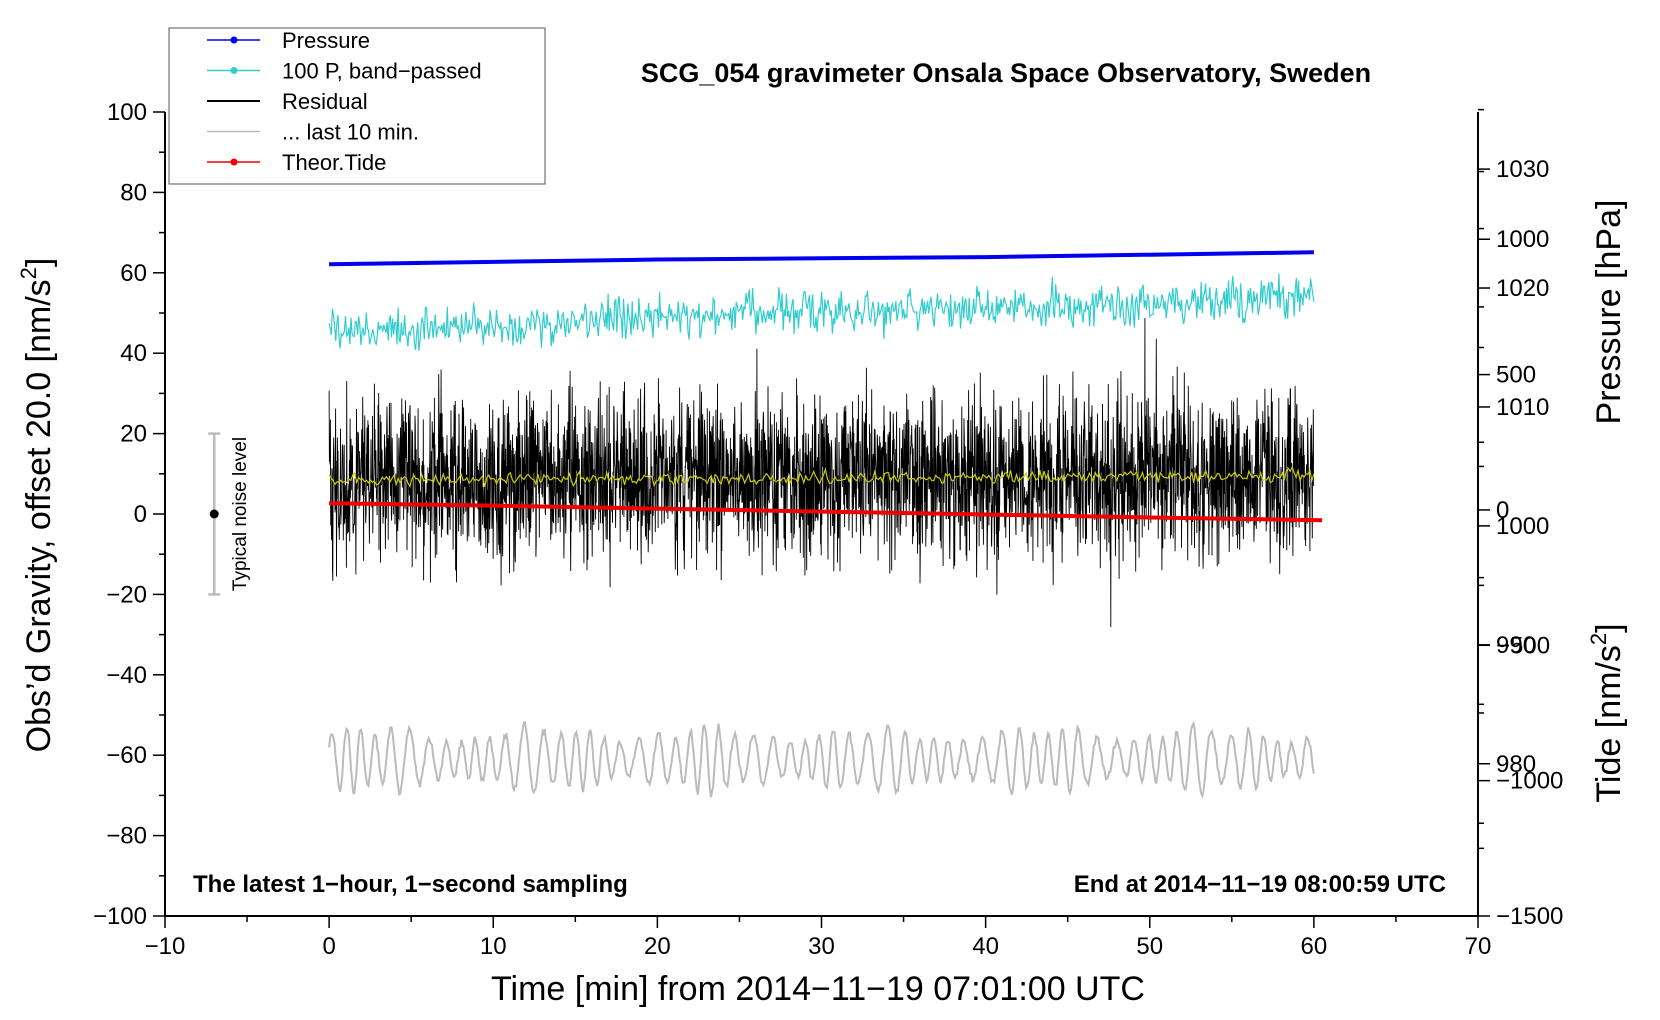 This screenshot has width=1660, height=1020. Describe the element at coordinates (1609, 312) in the screenshot. I see `y-axis-pressure-title: Pressure [hPa]` at that location.